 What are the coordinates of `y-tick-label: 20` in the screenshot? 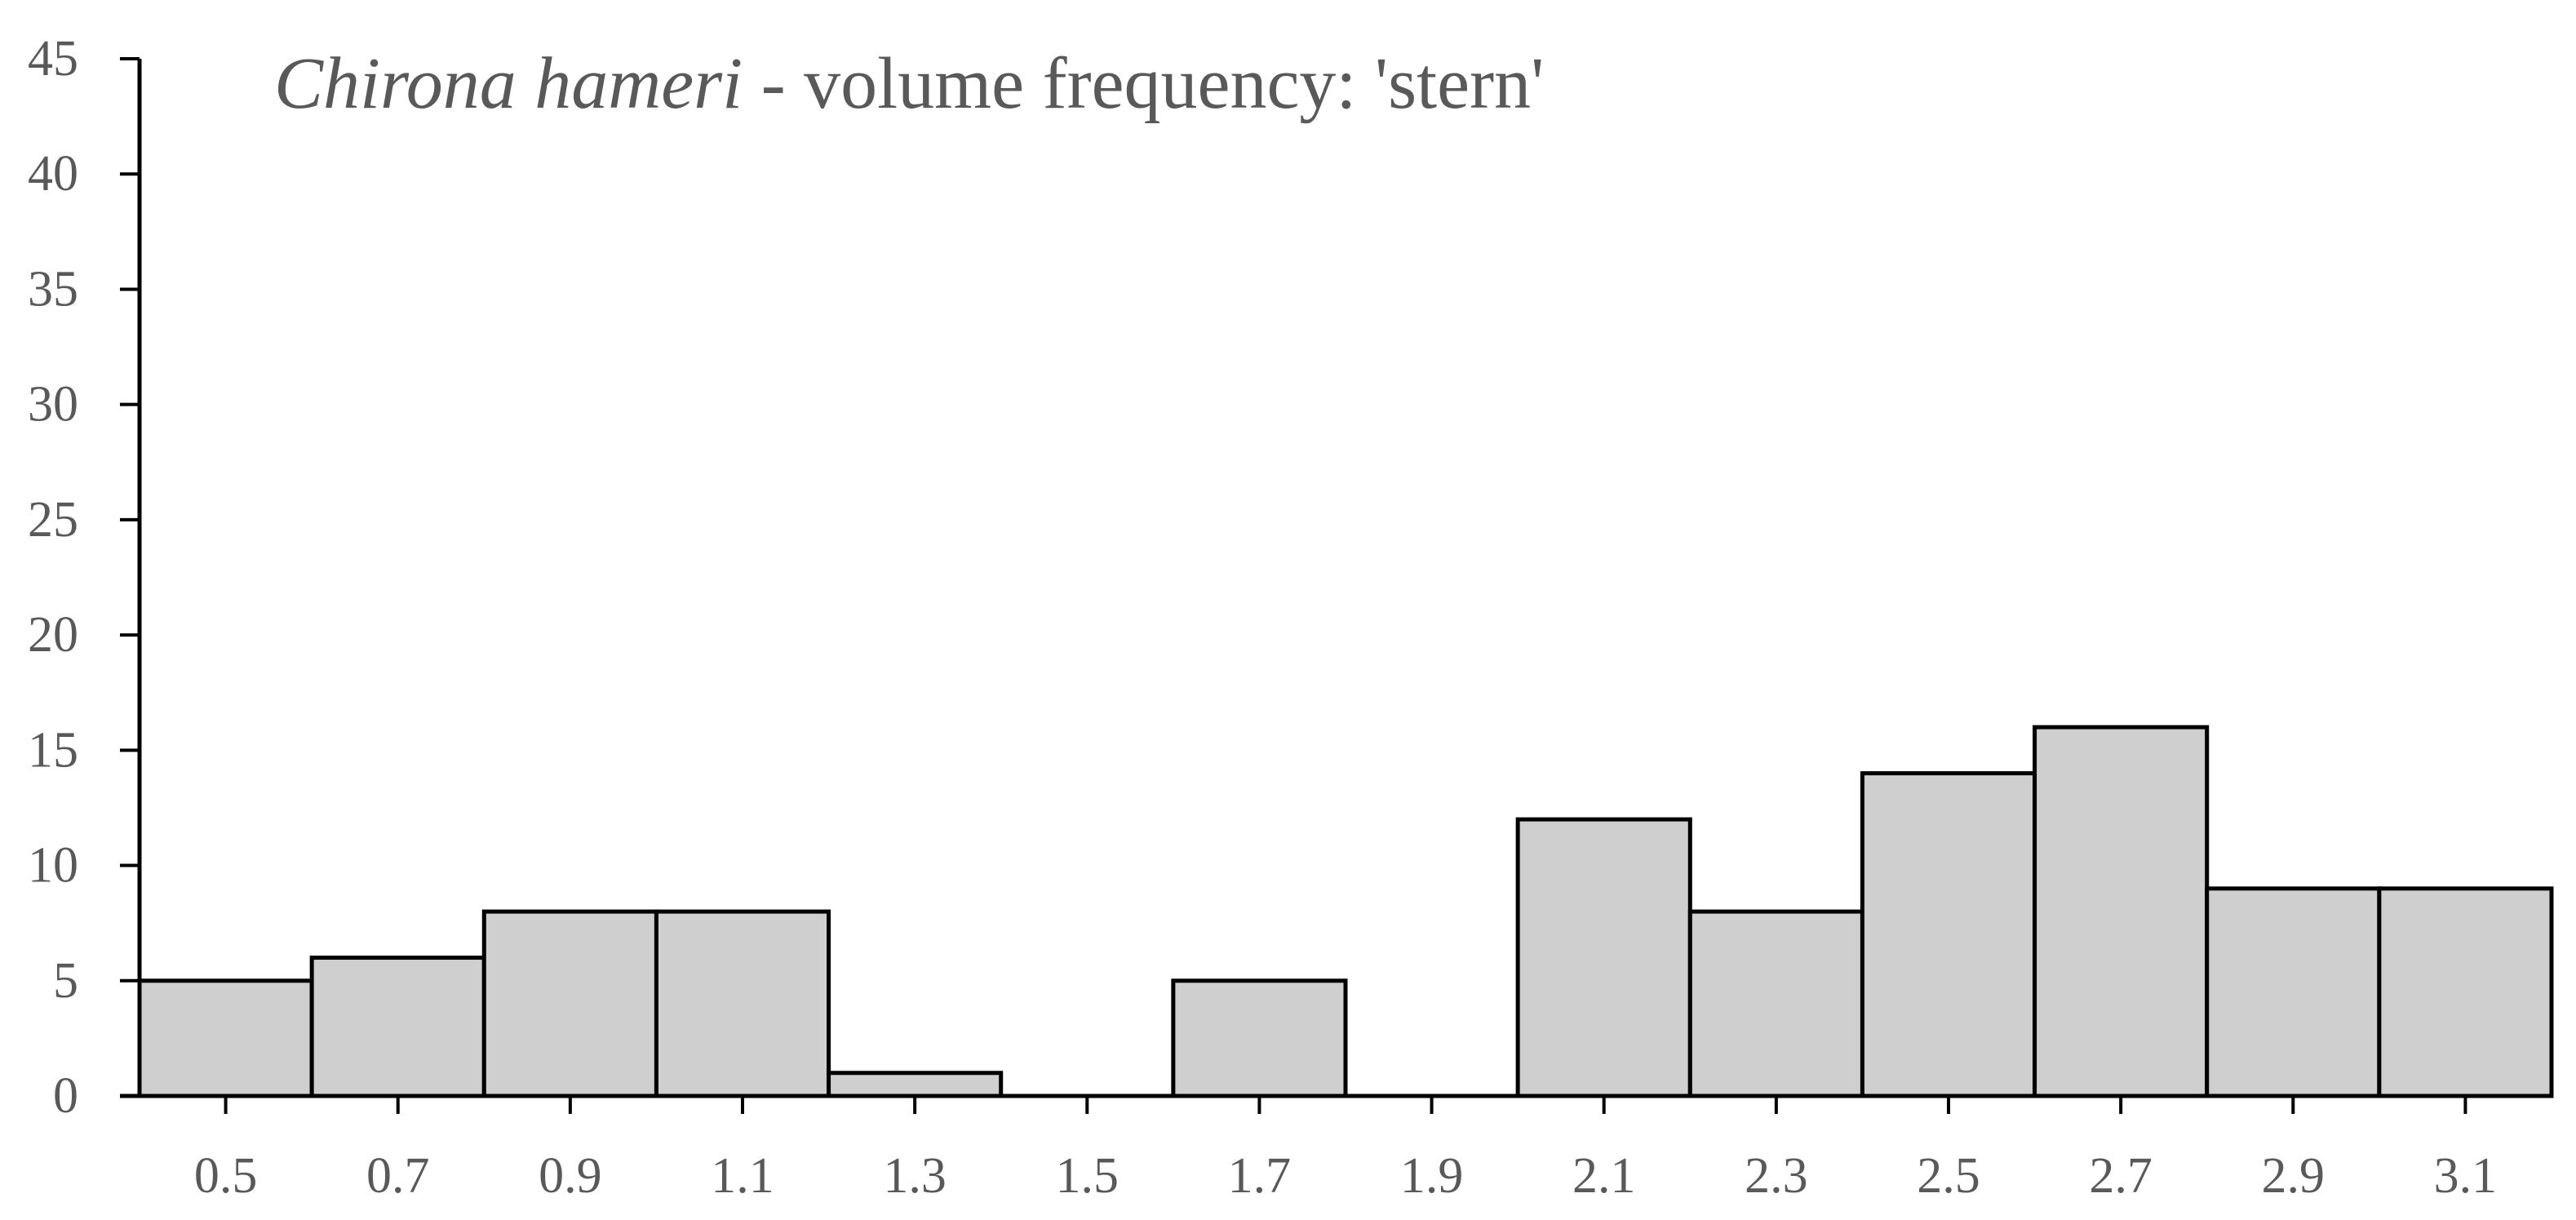 It's located at (53, 635).